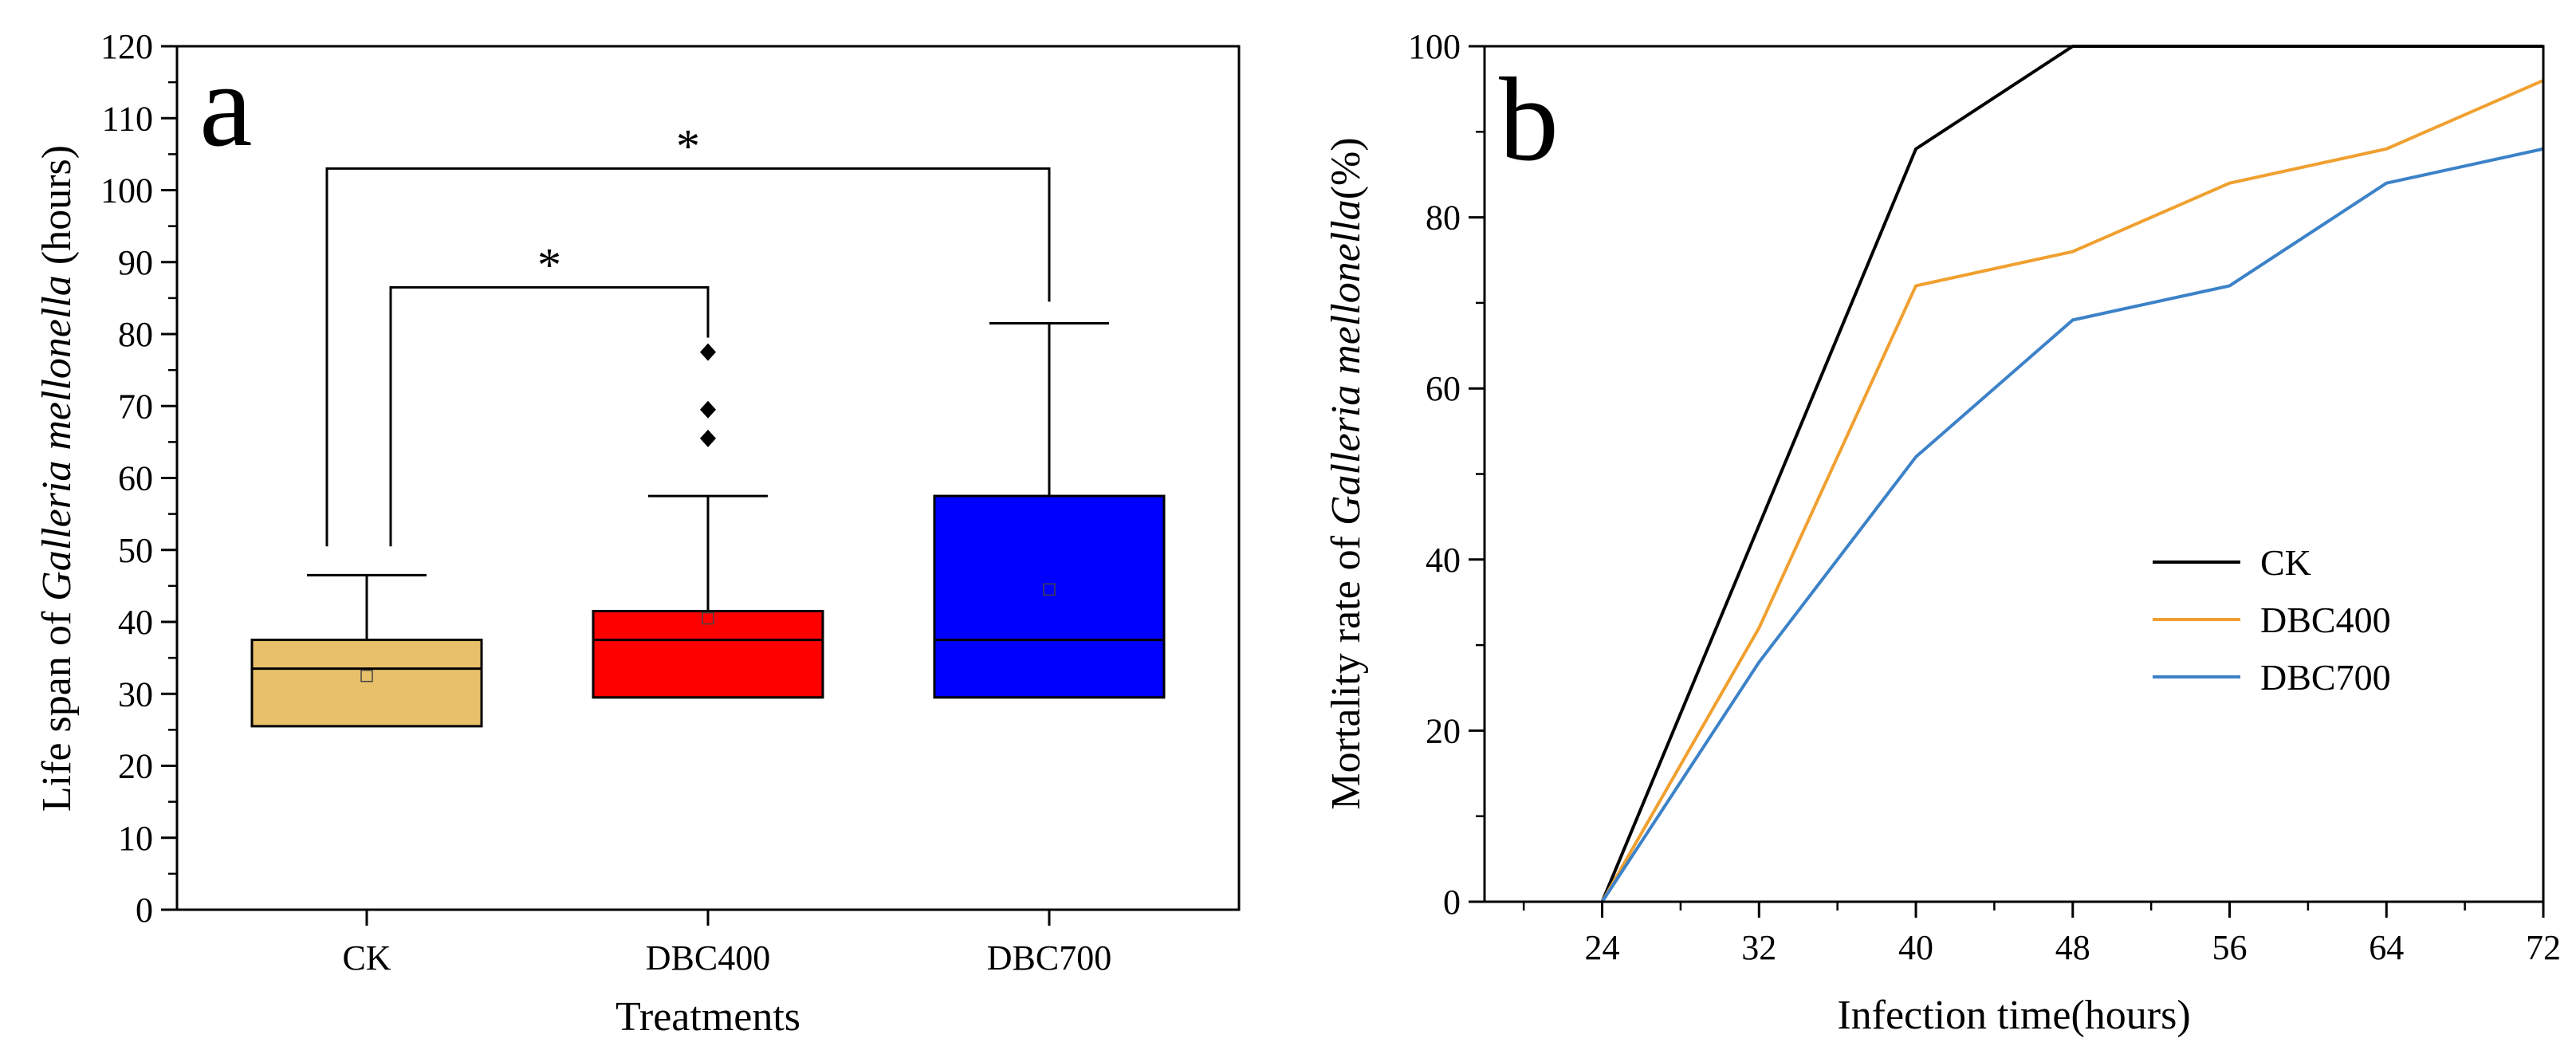 This screenshot has height=1062, width=2576. Describe the element at coordinates (708, 957) in the screenshot. I see `panel-a-x-tick-label: DBC400` at that location.